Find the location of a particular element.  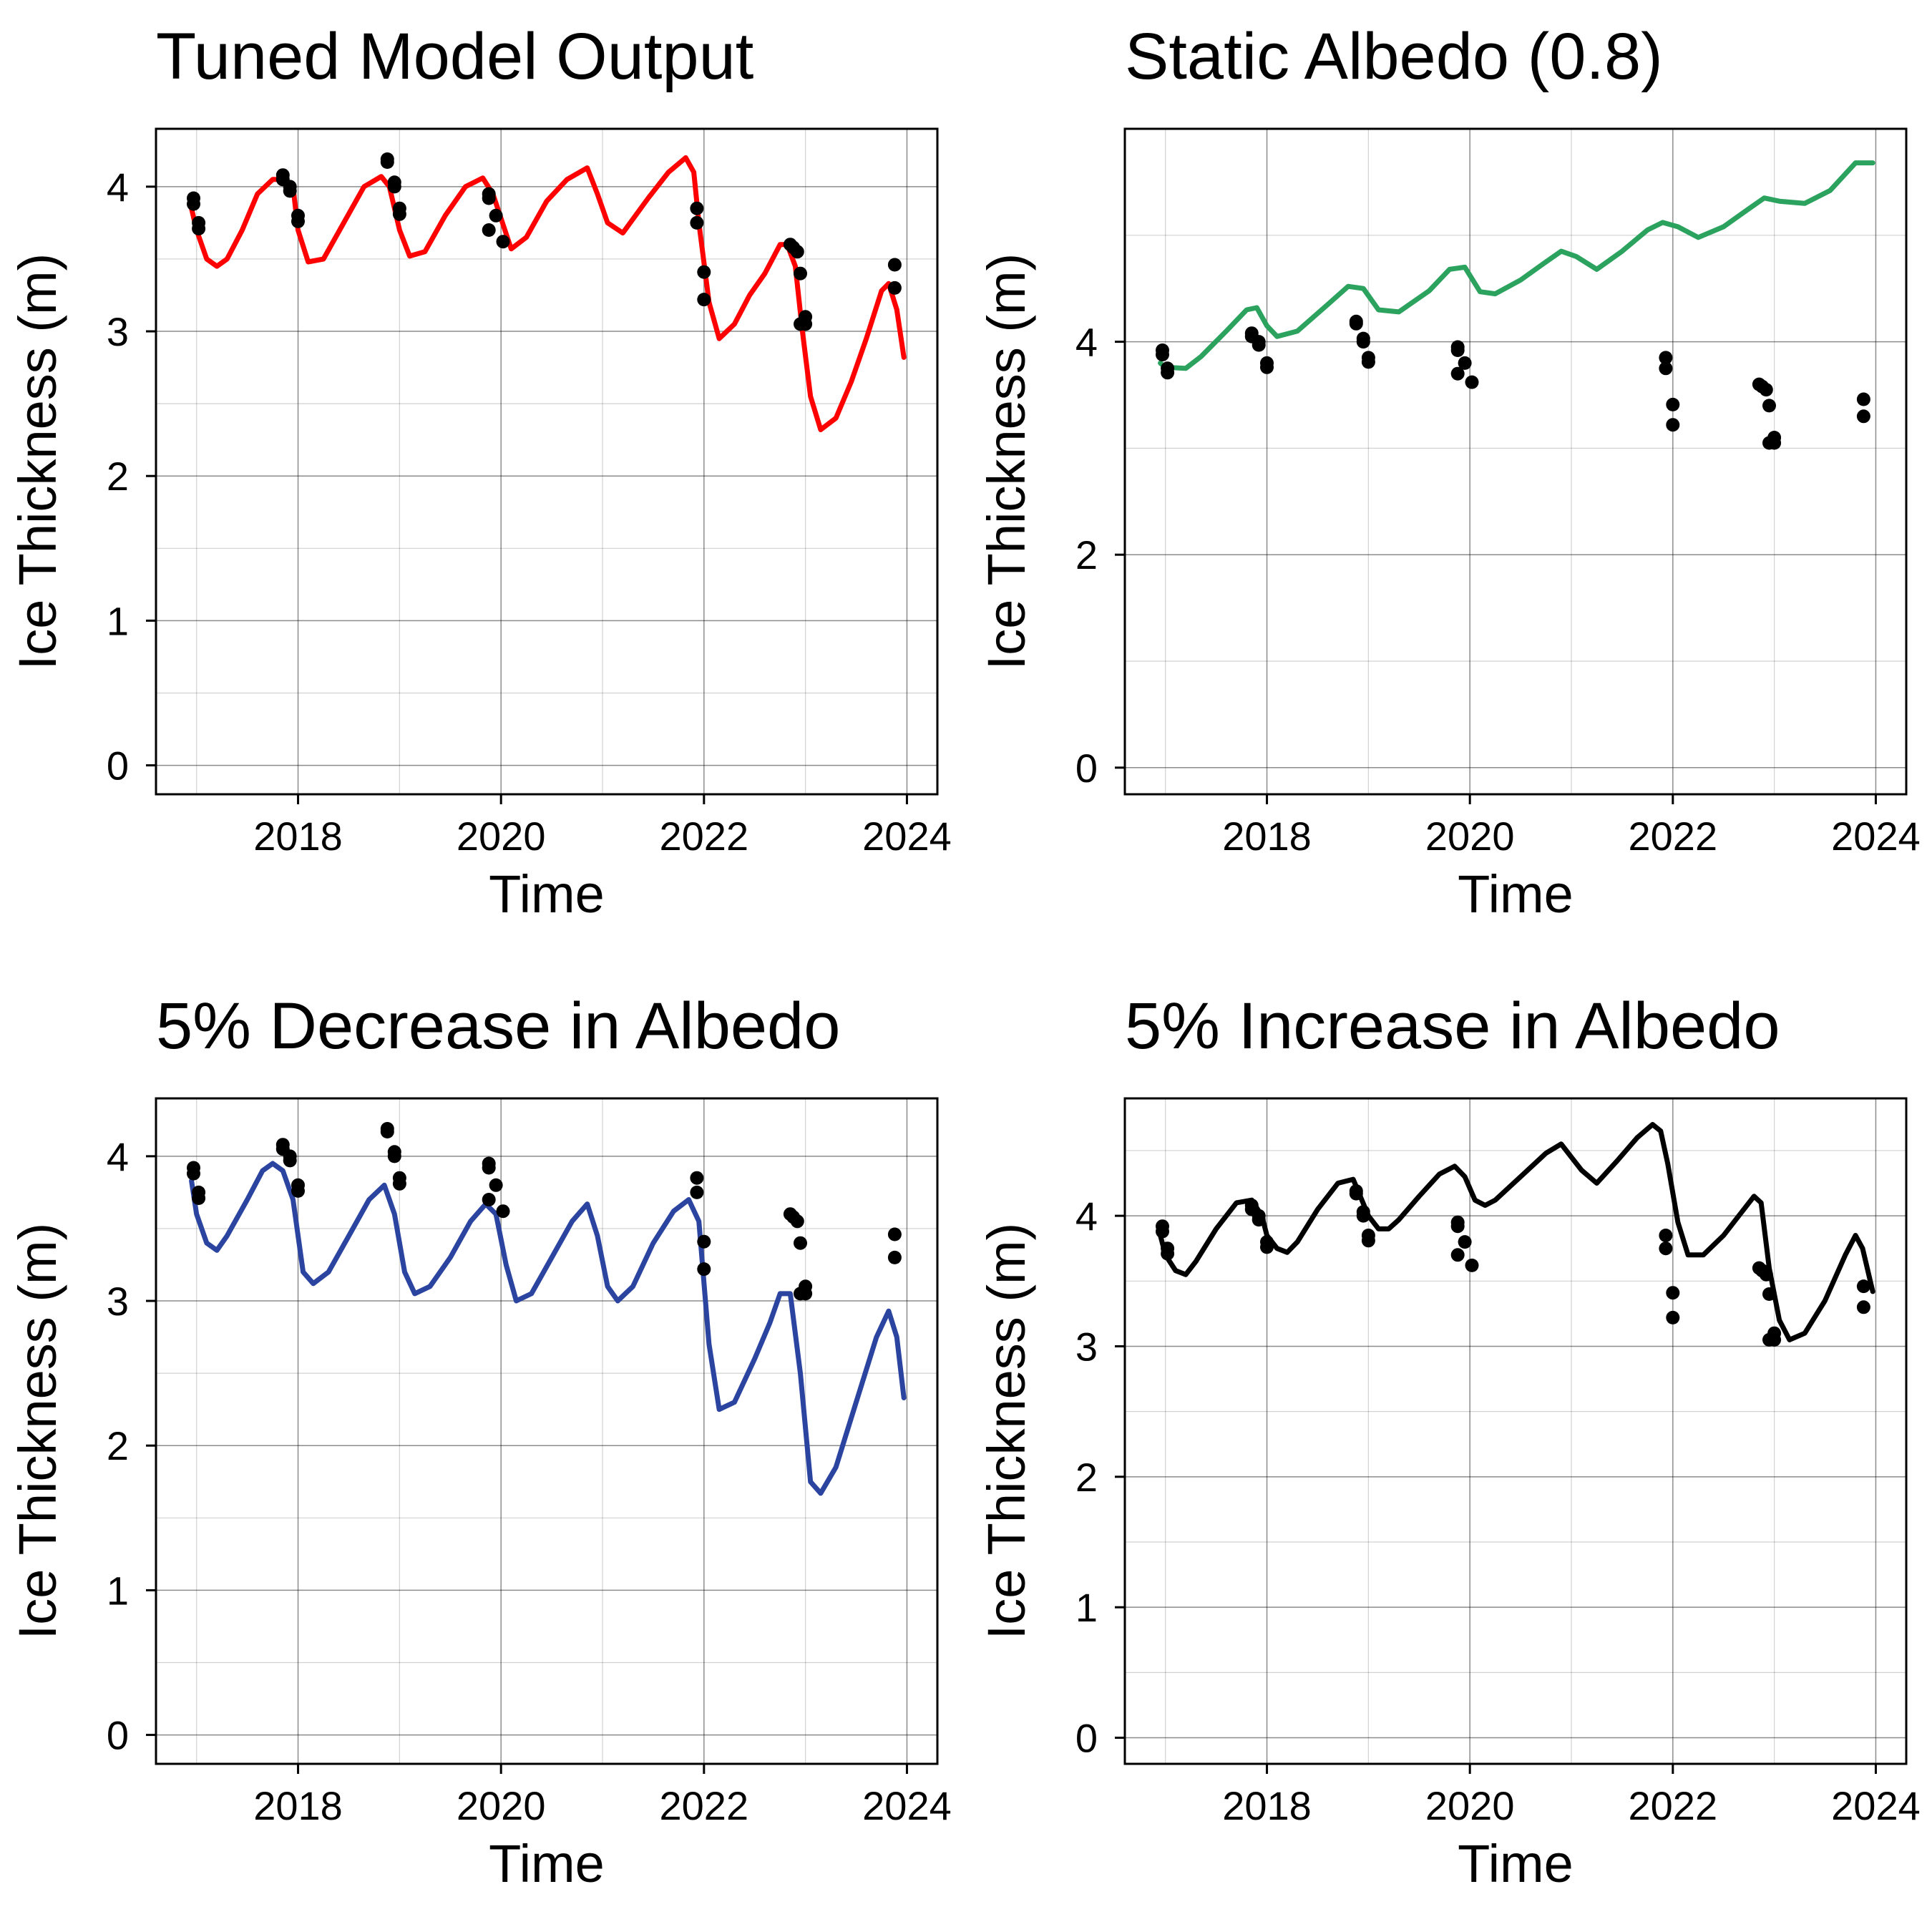

panel-title: 5% Increase in Albedo is located at coordinates (1452, 1026).